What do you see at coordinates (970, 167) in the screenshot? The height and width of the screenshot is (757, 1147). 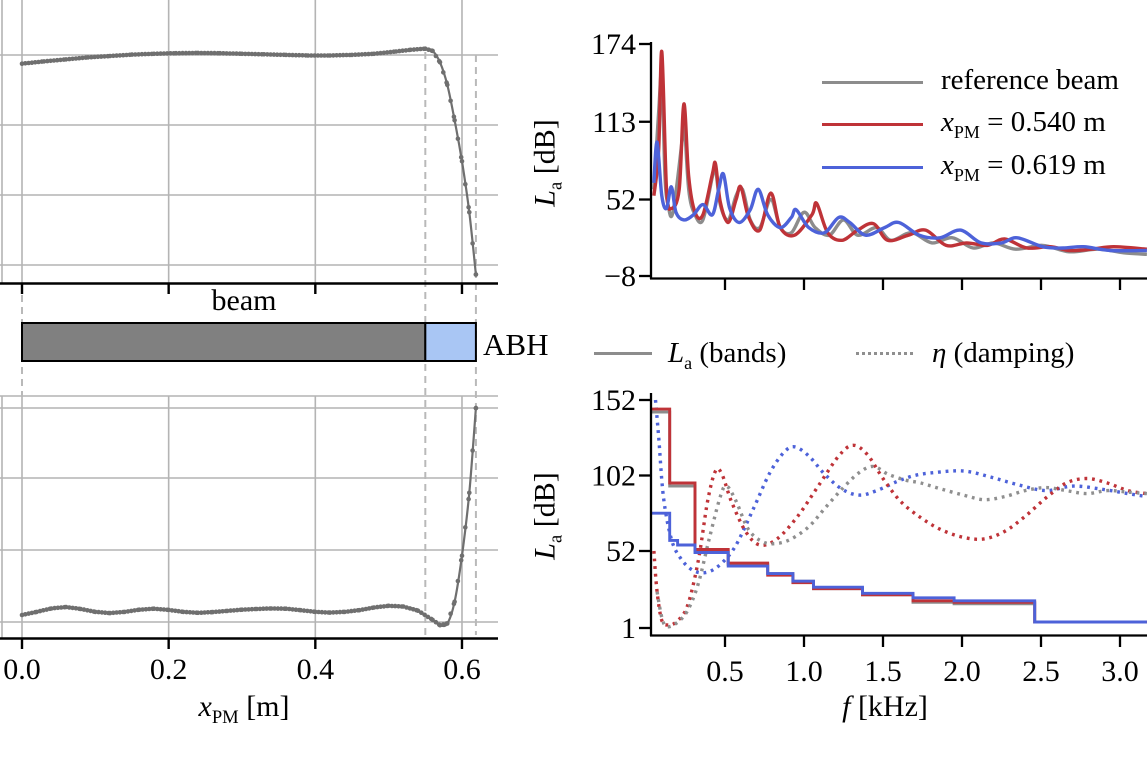 I see `legend-item-xpm-0619: xPM = 0.619 m` at bounding box center [970, 167].